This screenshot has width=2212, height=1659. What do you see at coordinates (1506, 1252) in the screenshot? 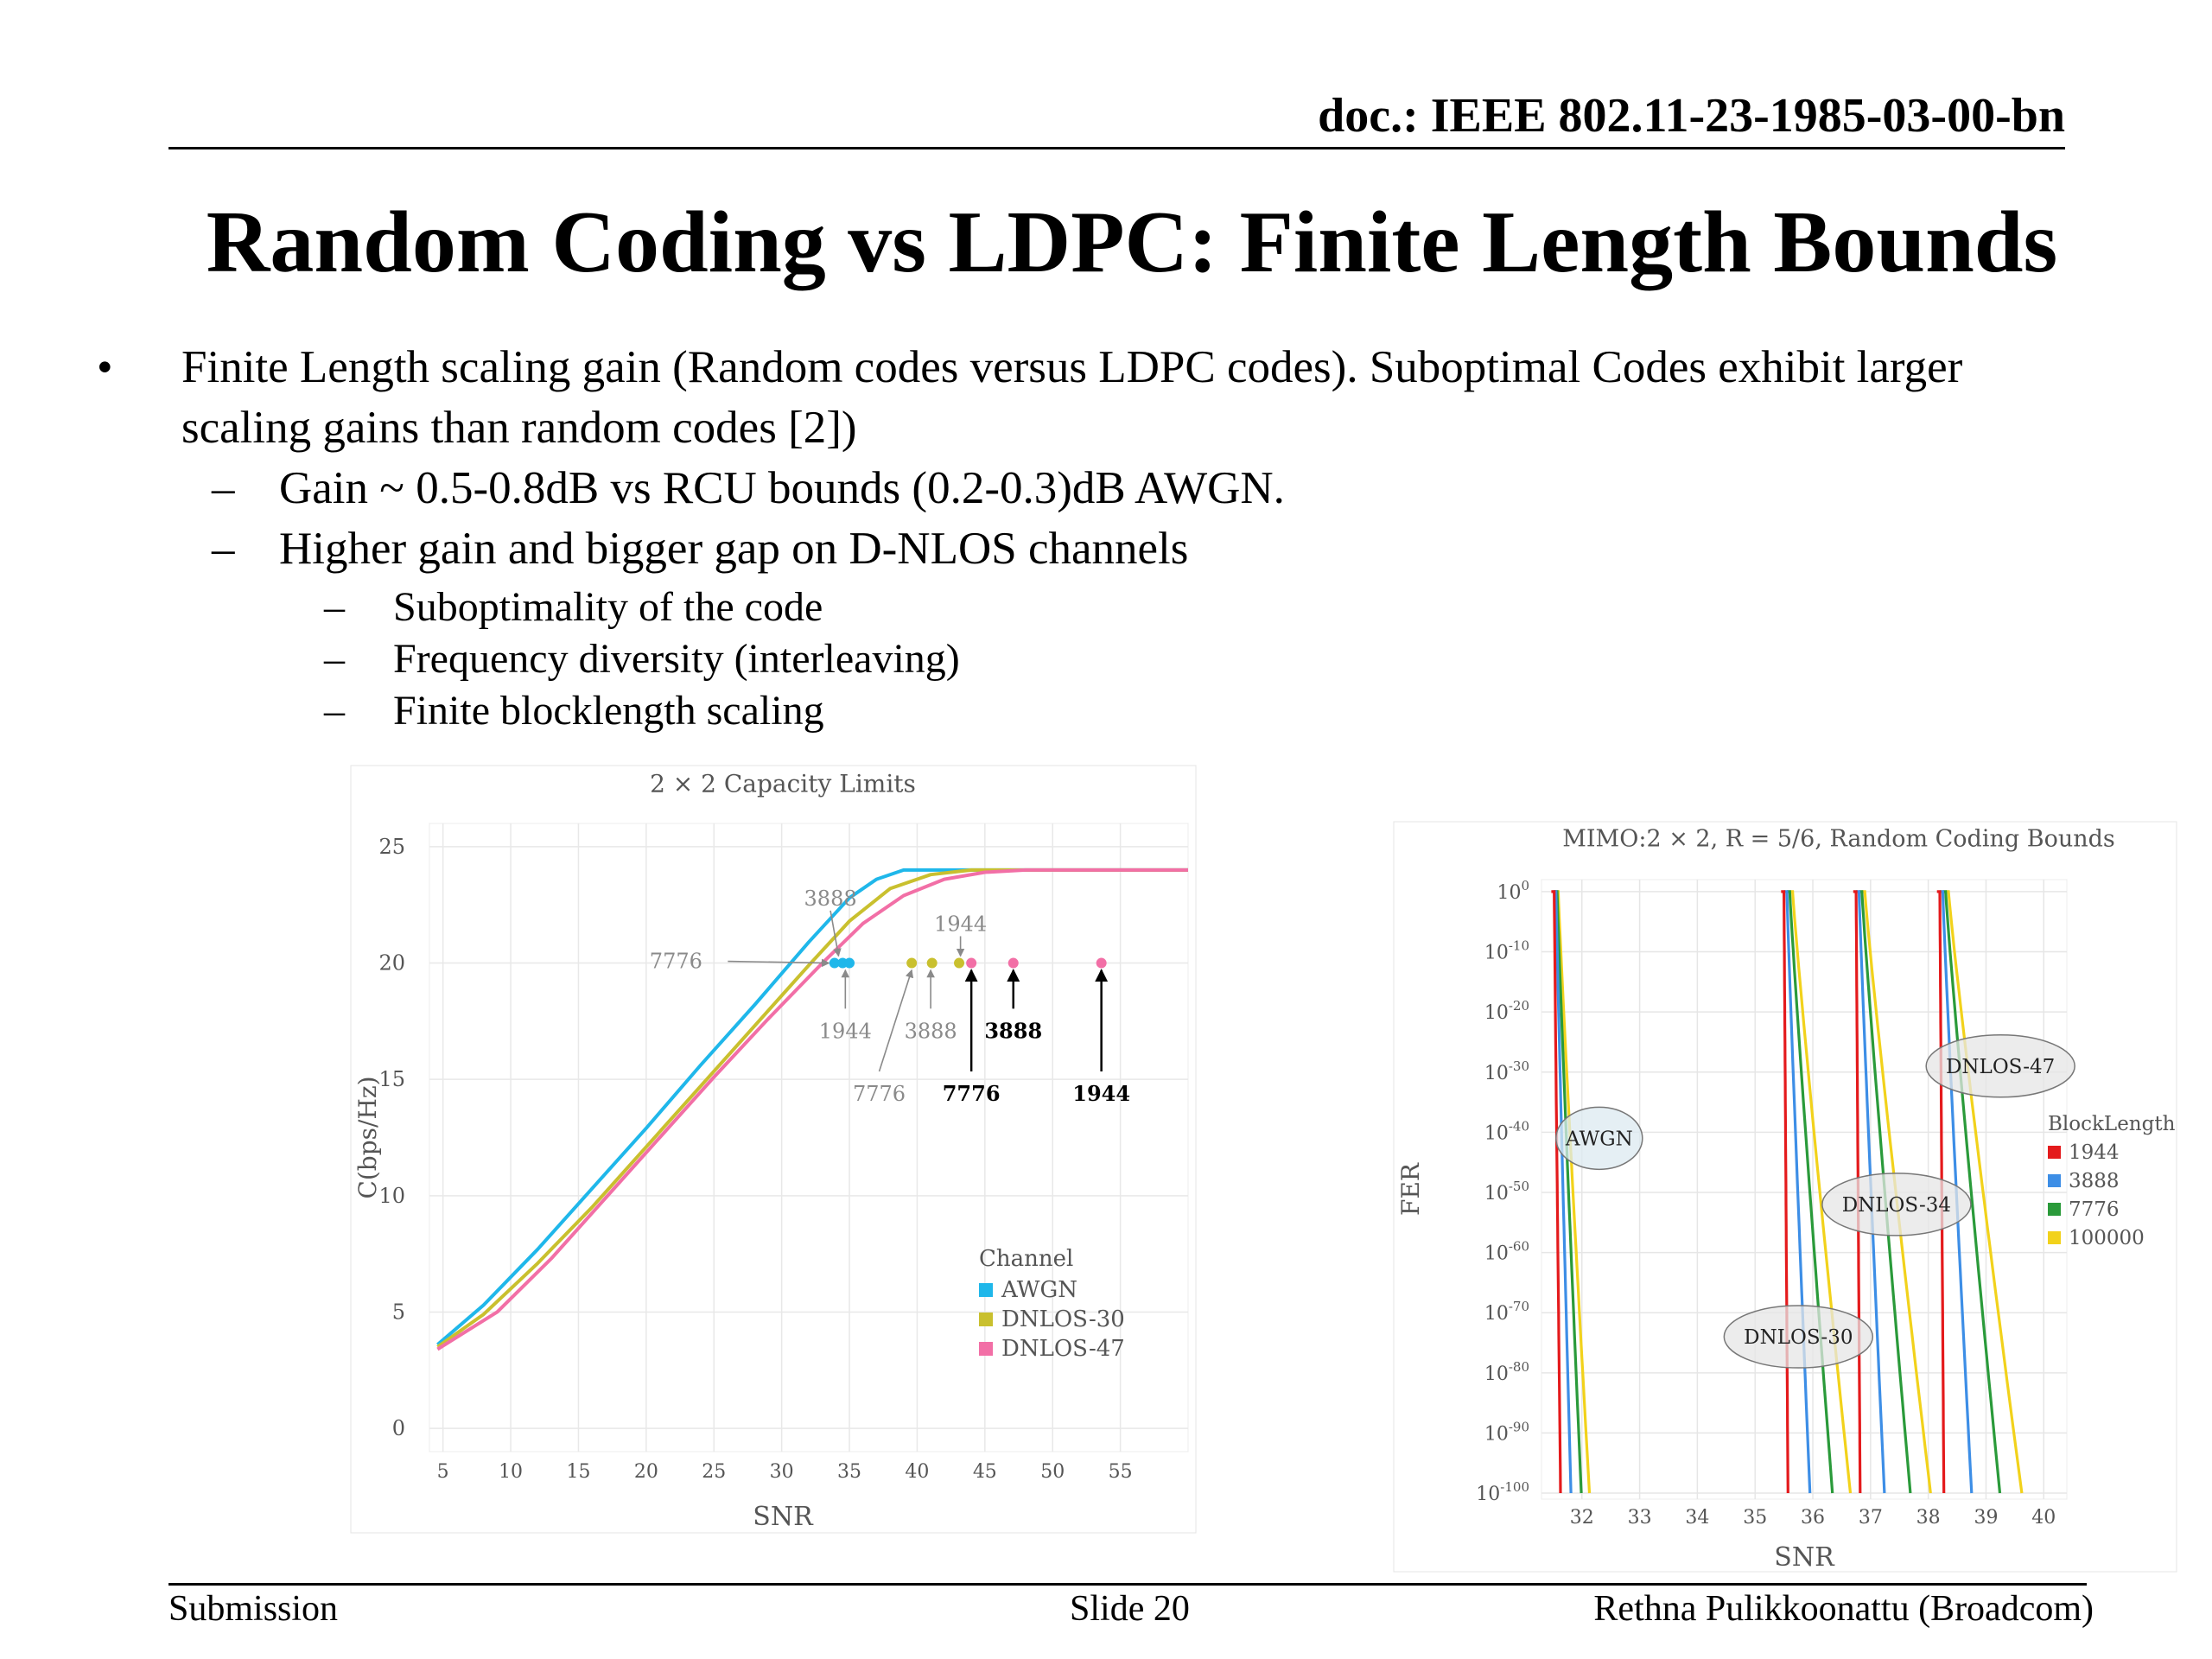
I see `y-tick-label: 10-60` at bounding box center [1506, 1252].